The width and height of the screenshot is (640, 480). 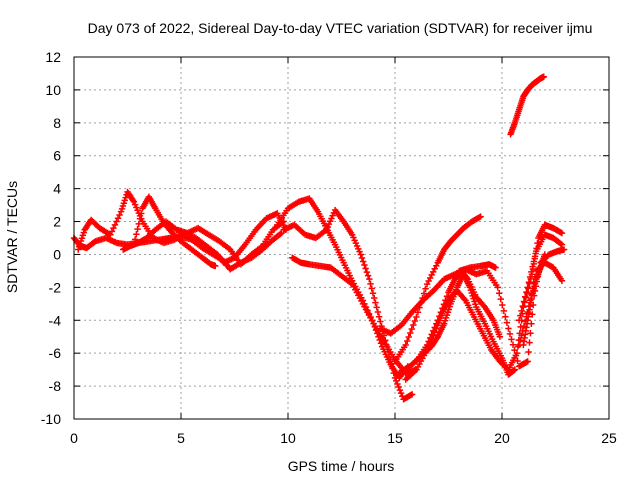 I want to click on x-tick-label: 25, so click(x=609, y=438).